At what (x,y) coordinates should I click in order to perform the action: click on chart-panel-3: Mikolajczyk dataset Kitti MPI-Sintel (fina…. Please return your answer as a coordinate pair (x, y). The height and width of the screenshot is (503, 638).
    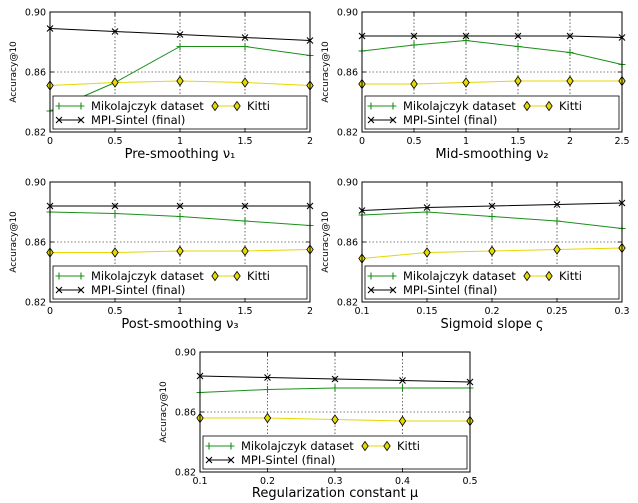
    Looking at the image, I should click on (161, 255).